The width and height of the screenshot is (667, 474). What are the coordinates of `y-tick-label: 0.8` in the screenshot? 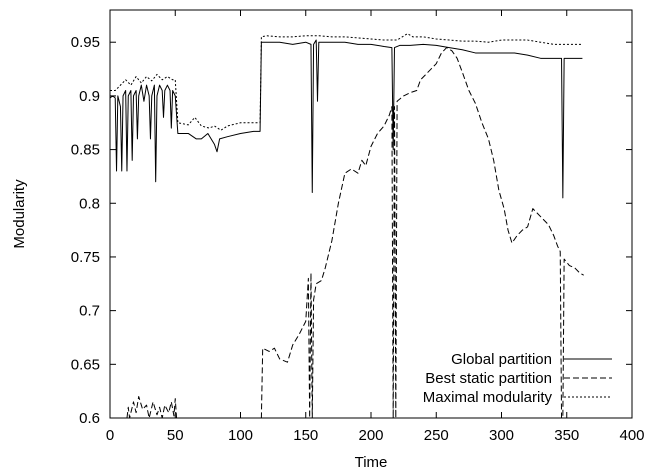 It's located at (89, 203).